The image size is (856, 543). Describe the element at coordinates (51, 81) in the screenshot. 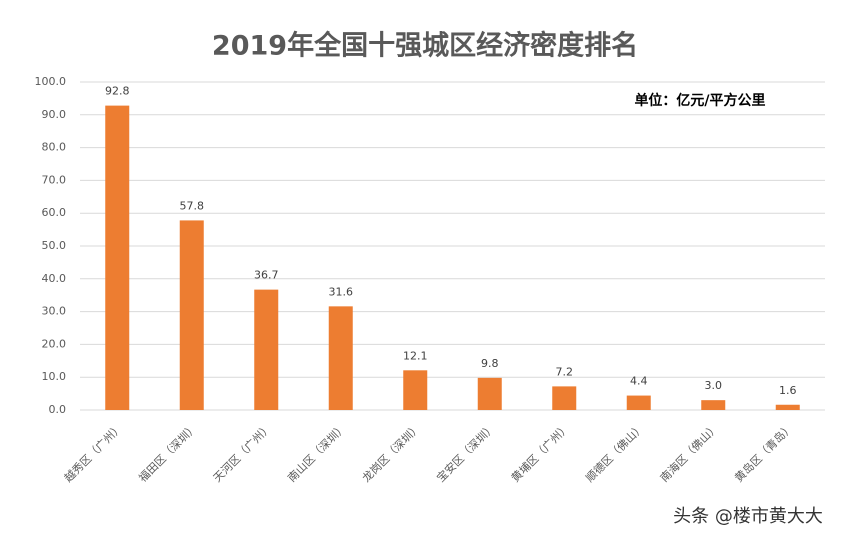

I see `y-tick-label: 100.0` at that location.